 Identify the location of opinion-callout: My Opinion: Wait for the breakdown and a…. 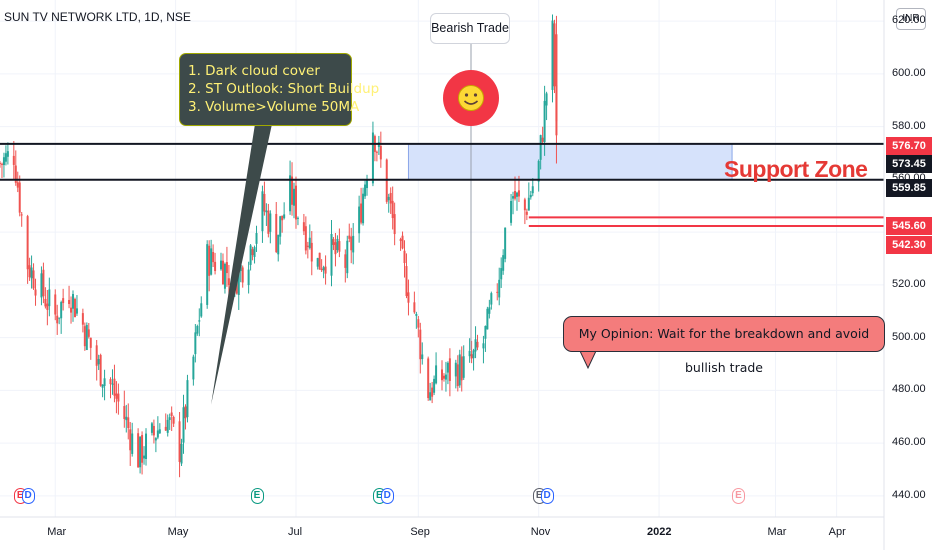
(724, 345).